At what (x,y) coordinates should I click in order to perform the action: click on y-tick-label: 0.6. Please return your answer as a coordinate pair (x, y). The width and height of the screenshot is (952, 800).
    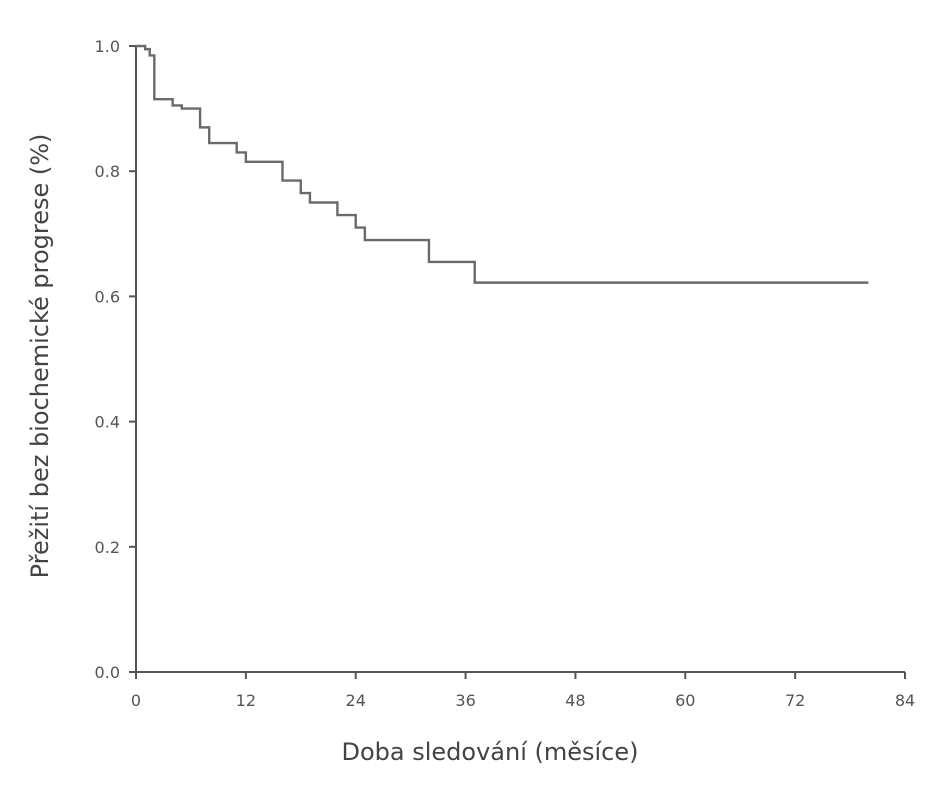
    Looking at the image, I should click on (107, 296).